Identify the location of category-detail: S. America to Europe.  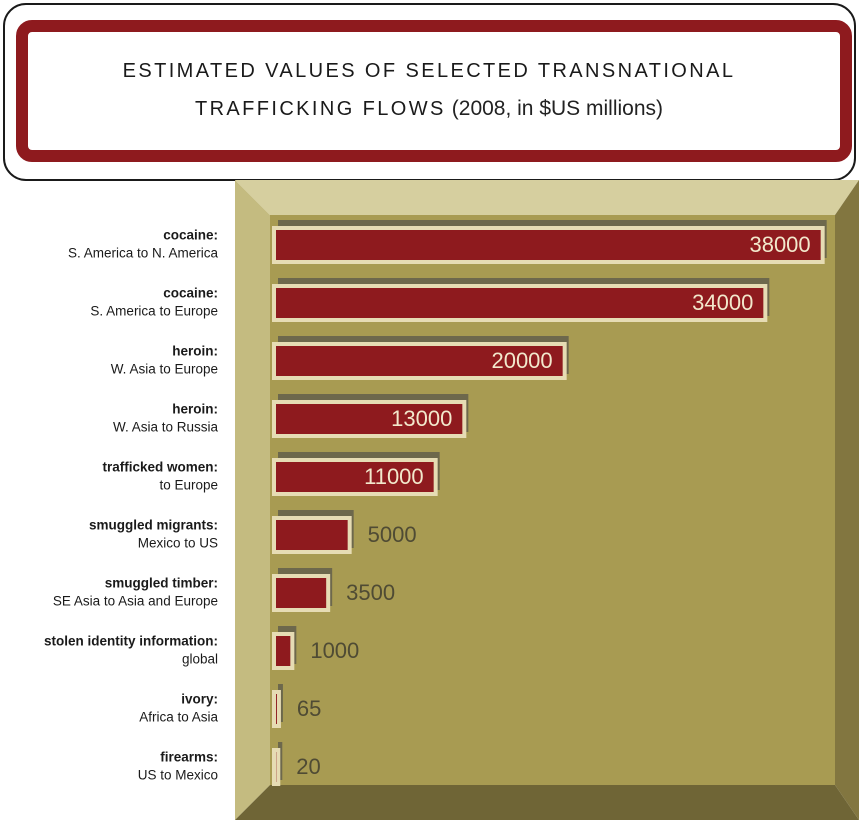
(154, 311).